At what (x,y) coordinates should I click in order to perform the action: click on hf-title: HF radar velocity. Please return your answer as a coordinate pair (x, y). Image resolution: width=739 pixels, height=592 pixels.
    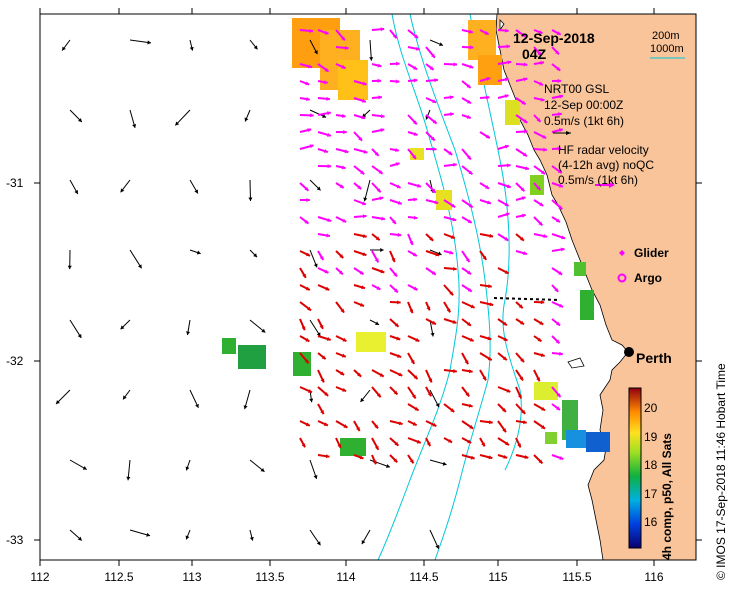
    Looking at the image, I should click on (603, 150).